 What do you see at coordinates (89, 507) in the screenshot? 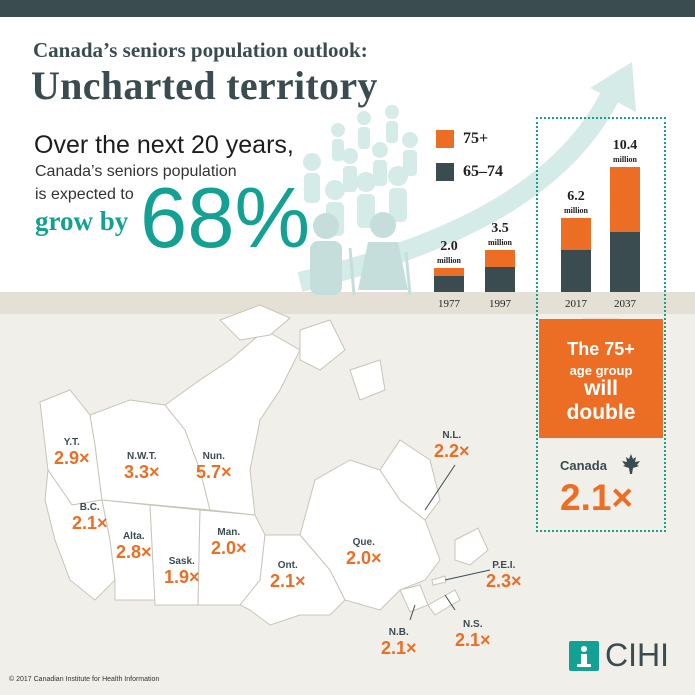
I see `province-name: B.C.` at bounding box center [89, 507].